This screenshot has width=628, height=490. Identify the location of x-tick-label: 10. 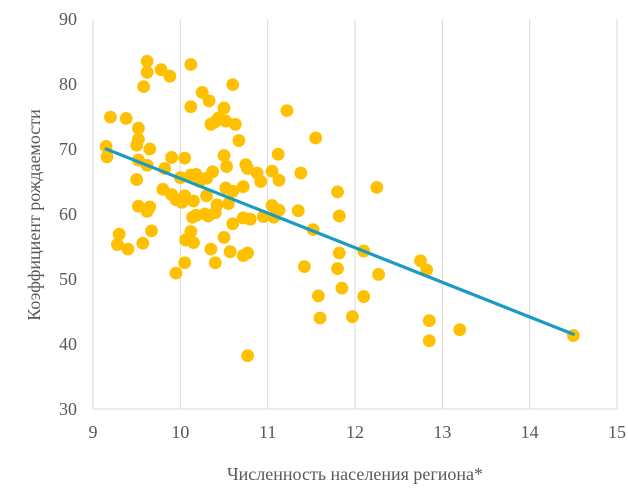
(180, 432).